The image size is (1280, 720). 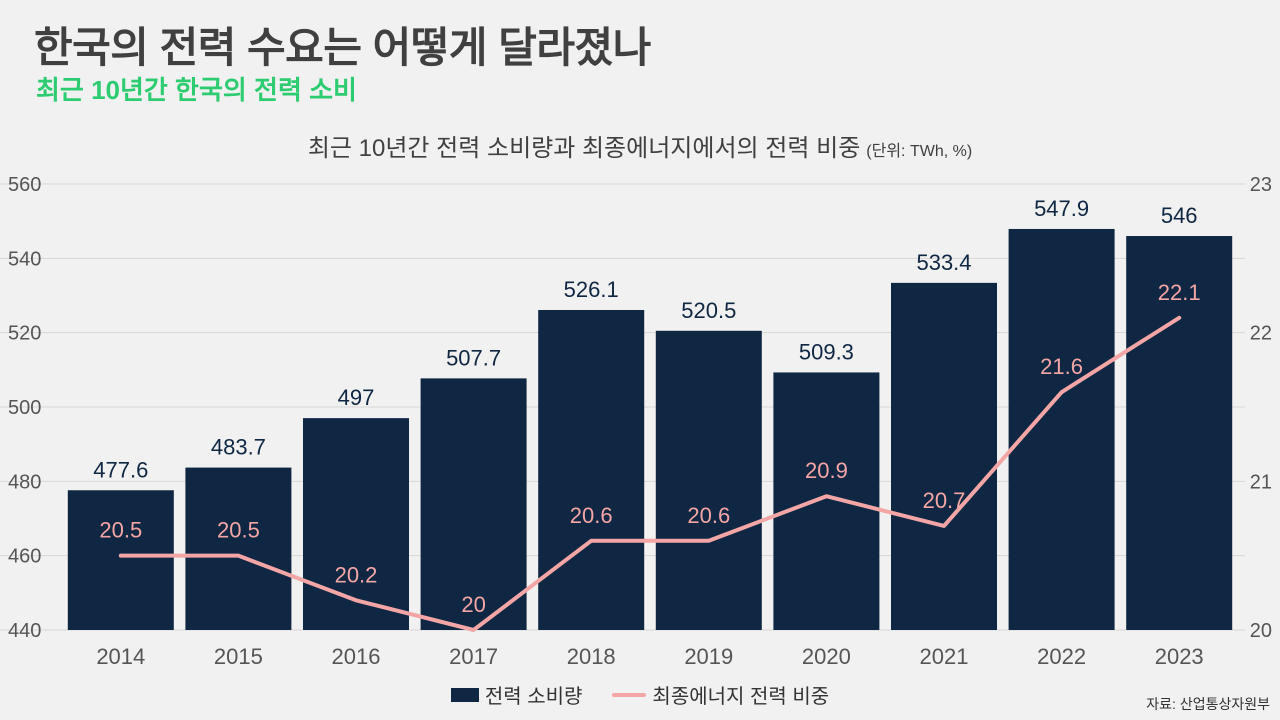 I want to click on line-value-label: 20.9, so click(x=826, y=470).